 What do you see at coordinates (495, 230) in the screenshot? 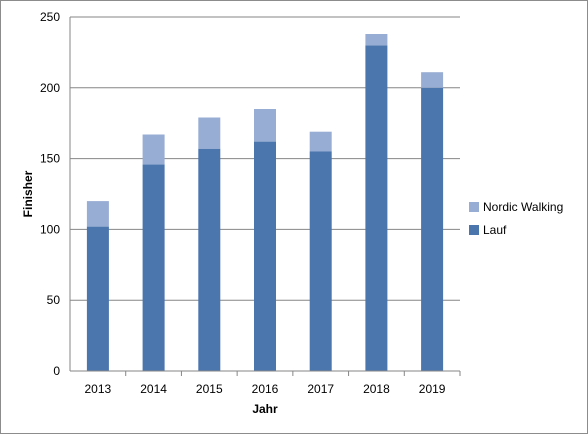
I see `legend-label: Lauf` at bounding box center [495, 230].